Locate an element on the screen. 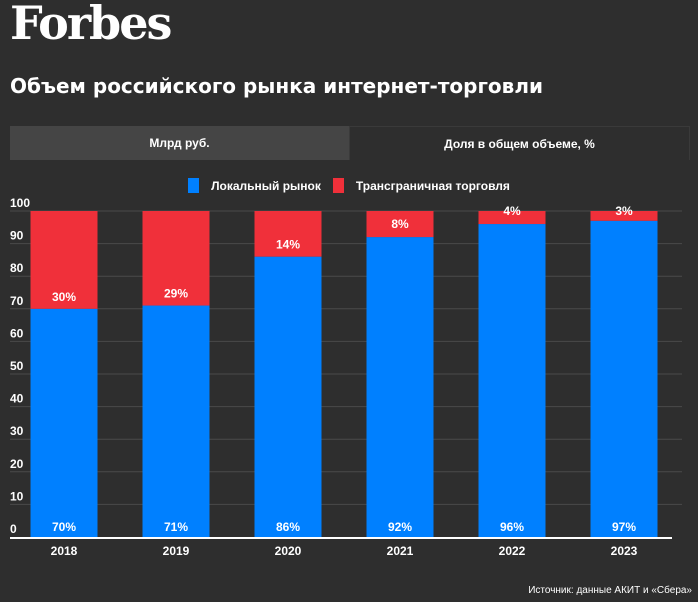 This screenshot has width=698, height=602. y-tick-label: 50 is located at coordinates (17, 366).